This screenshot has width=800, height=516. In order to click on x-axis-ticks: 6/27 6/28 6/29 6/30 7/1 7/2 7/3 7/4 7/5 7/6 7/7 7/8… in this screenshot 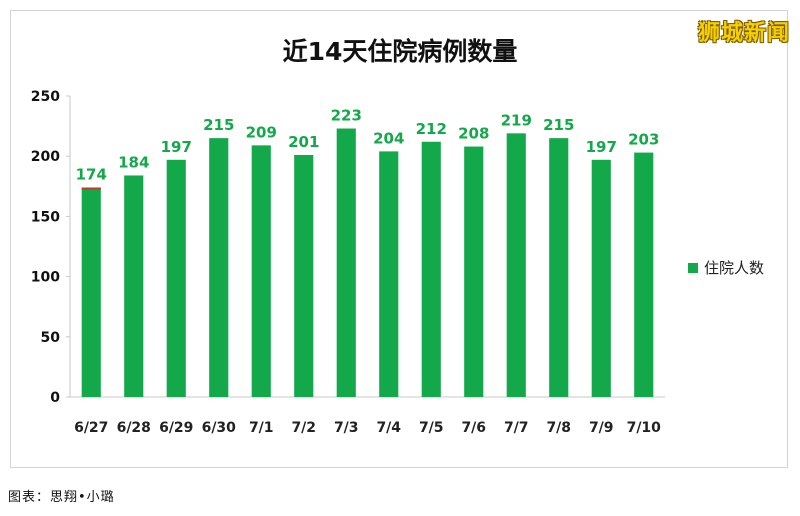, I will do `click(367, 428)`.